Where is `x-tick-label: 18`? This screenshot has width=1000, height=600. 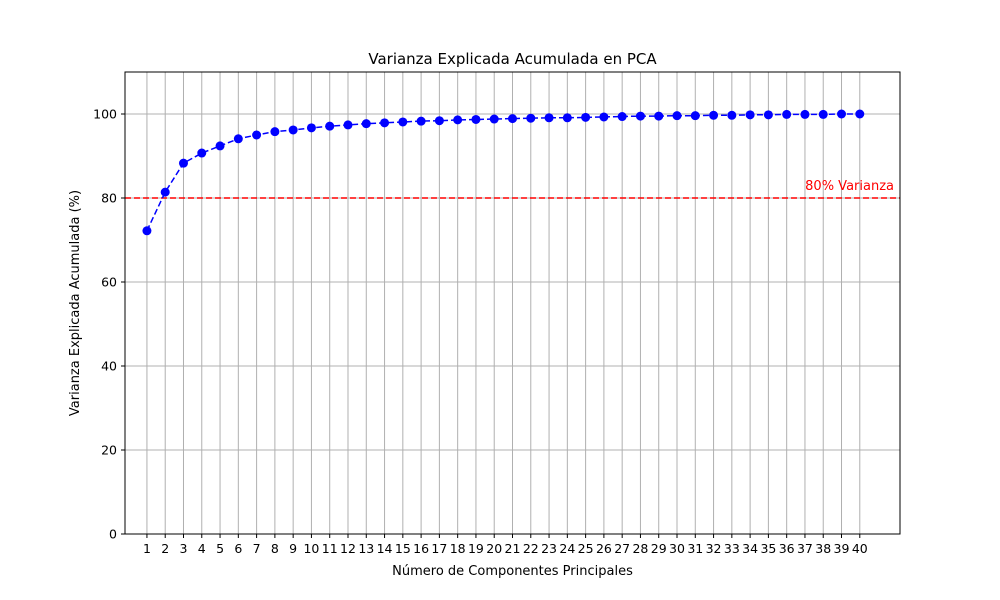 x-tick-label: 18 is located at coordinates (458, 548).